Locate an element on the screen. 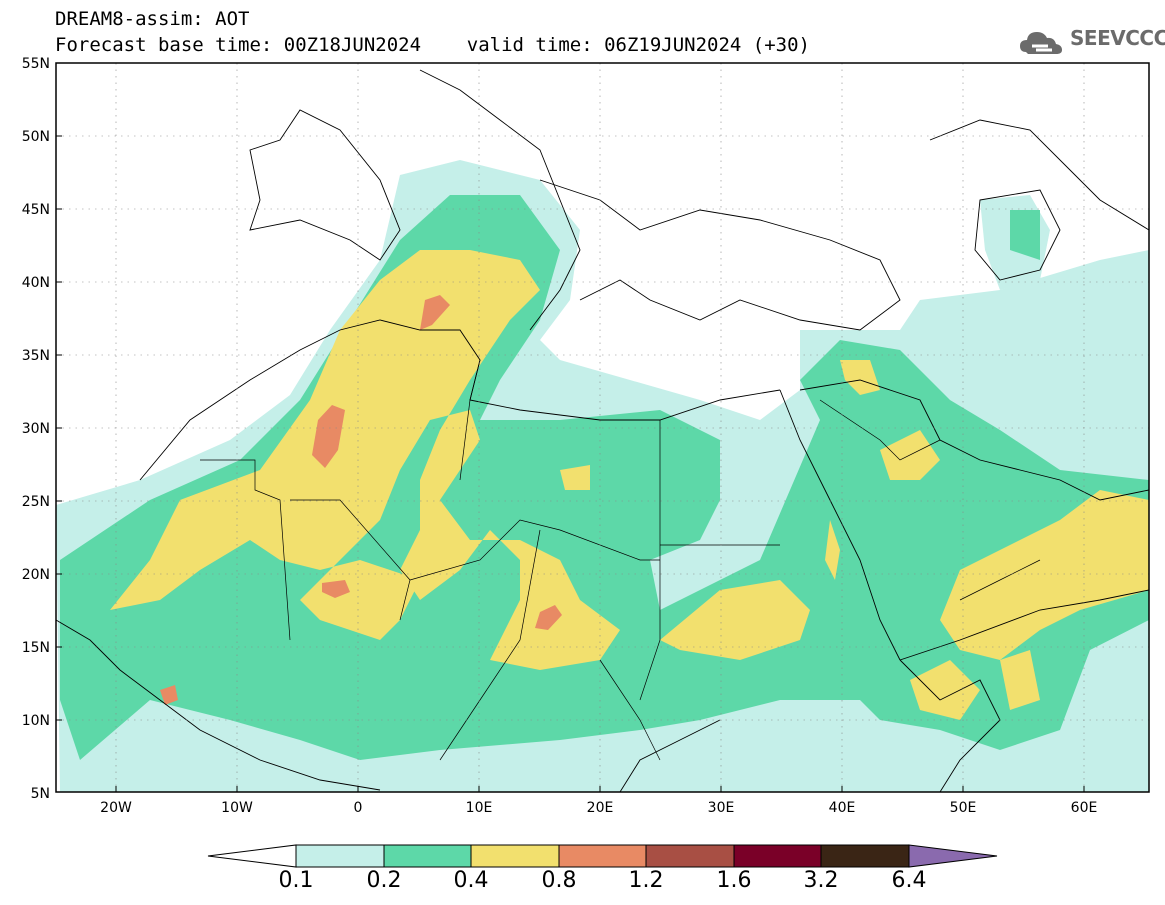 Image resolution: width=1165 pixels, height=905 pixels. lon-tick-label: 0 is located at coordinates (358, 808).